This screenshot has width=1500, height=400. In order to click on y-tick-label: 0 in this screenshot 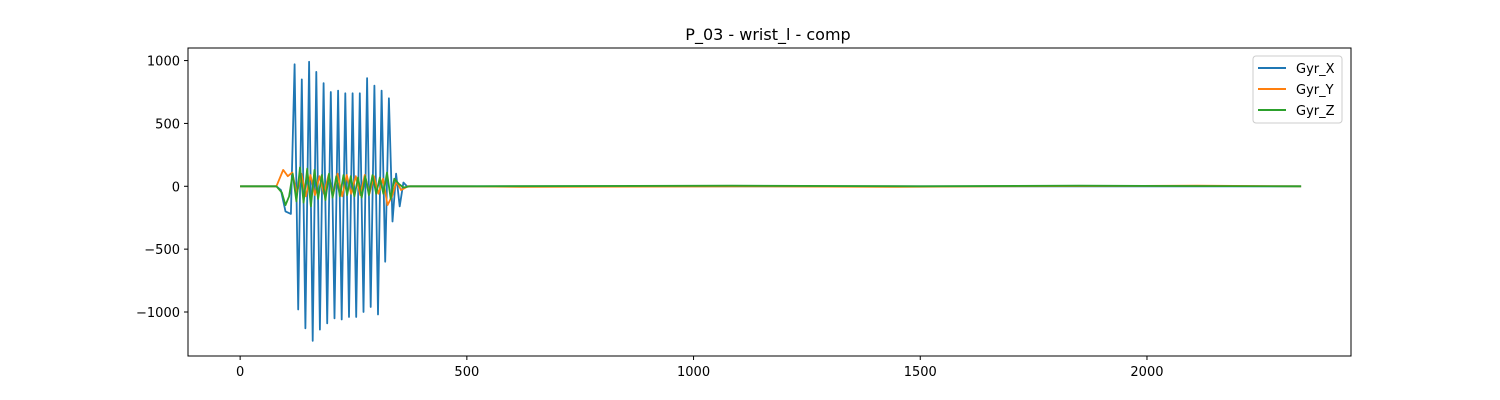, I will do `click(176, 187)`.